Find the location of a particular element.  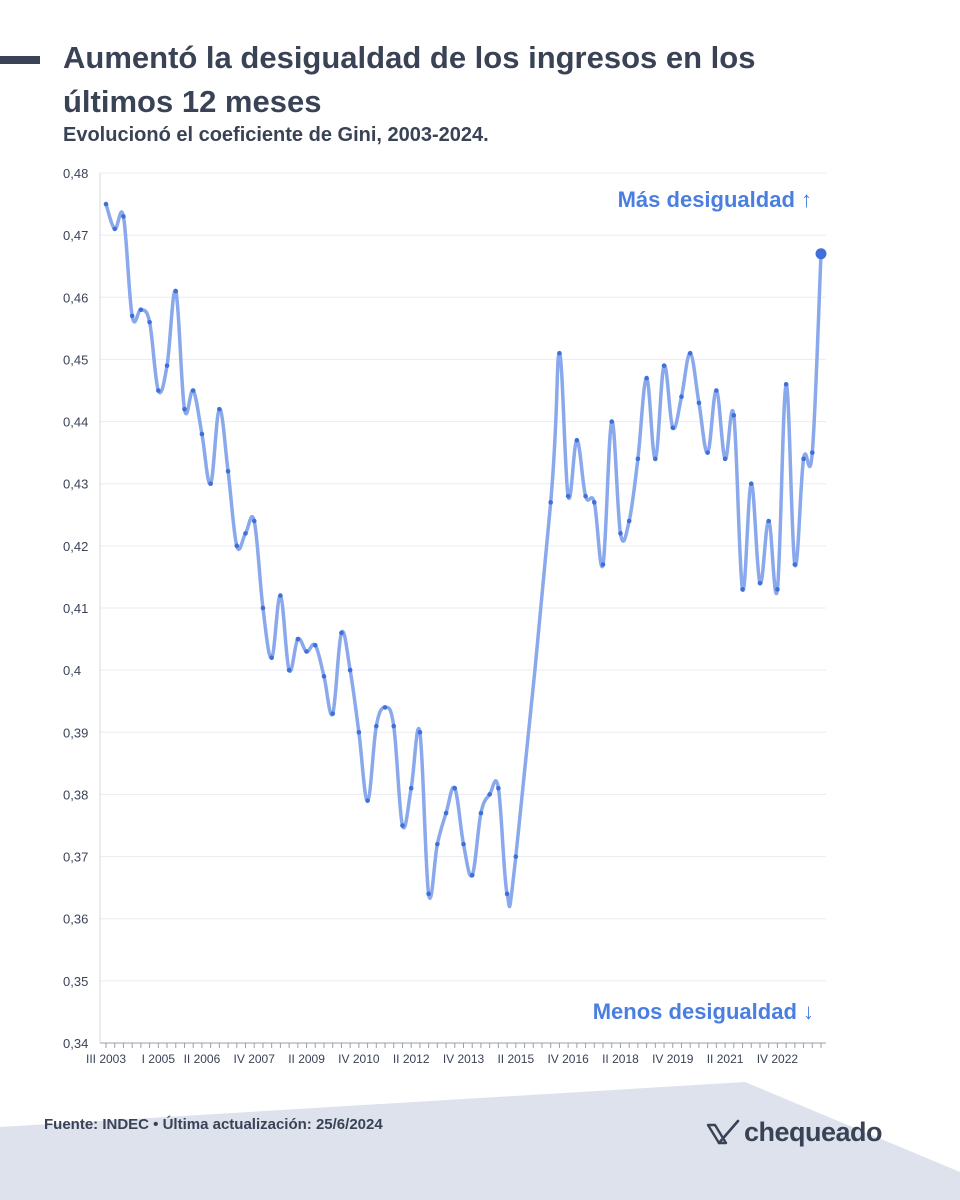

y-tick-label: 0,48 is located at coordinates (75, 173).